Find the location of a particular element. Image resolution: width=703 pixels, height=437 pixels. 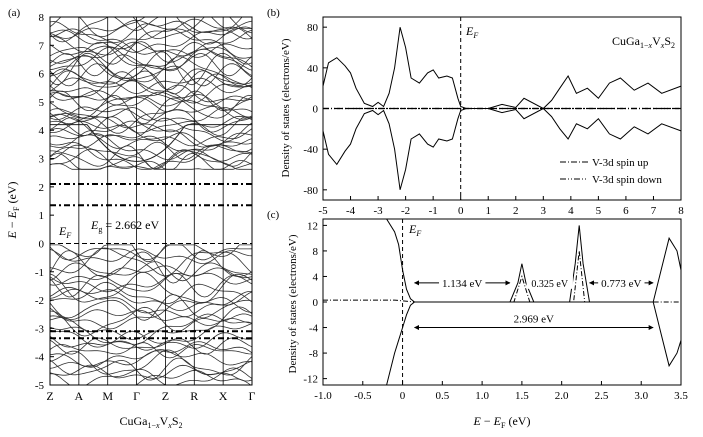

x-tick-label: 3.0 is located at coordinates (641, 396).